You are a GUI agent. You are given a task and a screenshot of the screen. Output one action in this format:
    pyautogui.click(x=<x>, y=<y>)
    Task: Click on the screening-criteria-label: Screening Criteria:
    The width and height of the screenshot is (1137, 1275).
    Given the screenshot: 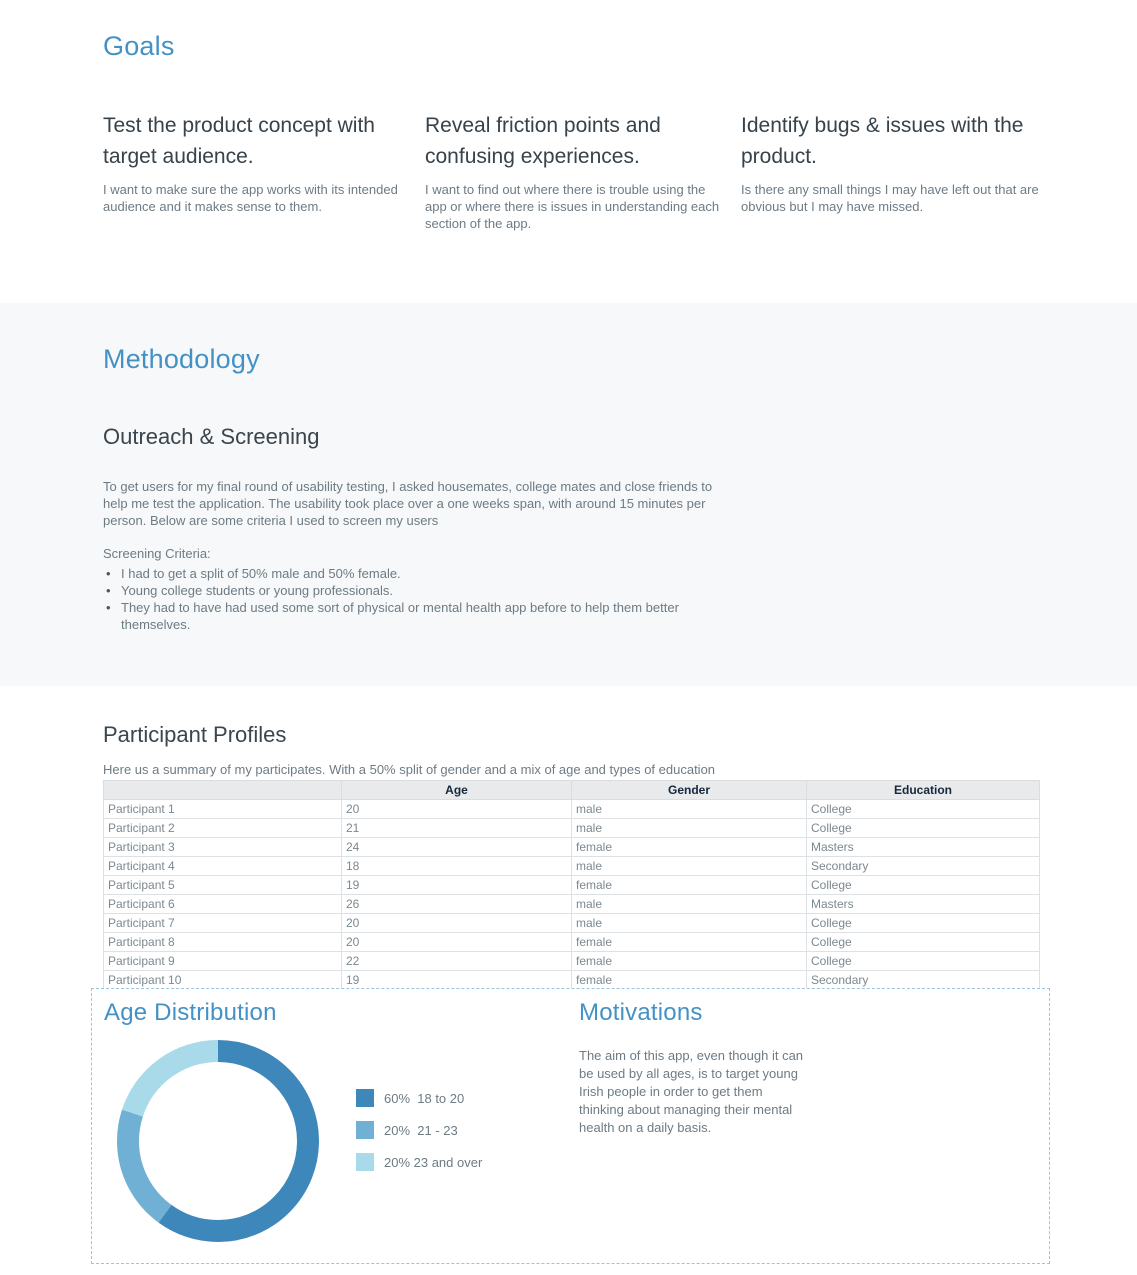 What is the action you would take?
    pyautogui.click(x=157, y=553)
    